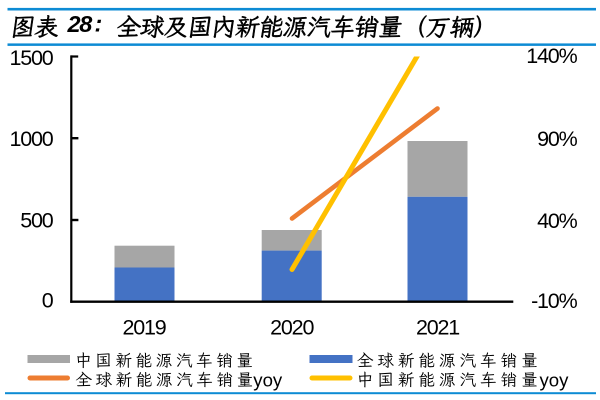  What do you see at coordinates (557, 221) in the screenshot?
I see `svg-text: 40%` at bounding box center [557, 221].